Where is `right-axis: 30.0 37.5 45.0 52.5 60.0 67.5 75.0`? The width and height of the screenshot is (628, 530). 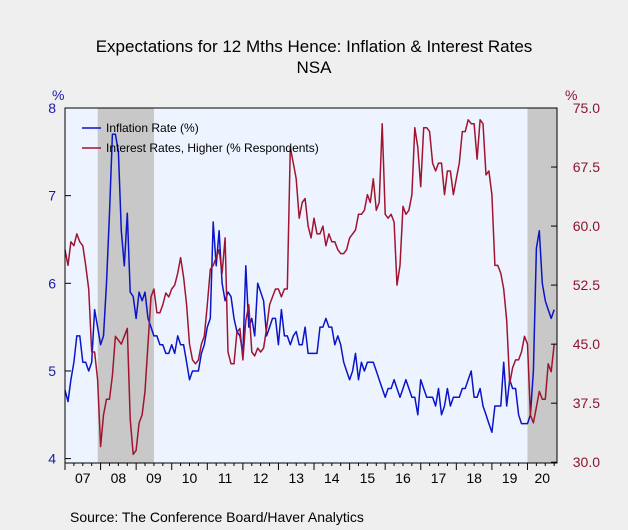
right-axis: 30.0 37.5 45.0 52.5 60.0 67.5 75.0 is located at coordinates (575, 285).